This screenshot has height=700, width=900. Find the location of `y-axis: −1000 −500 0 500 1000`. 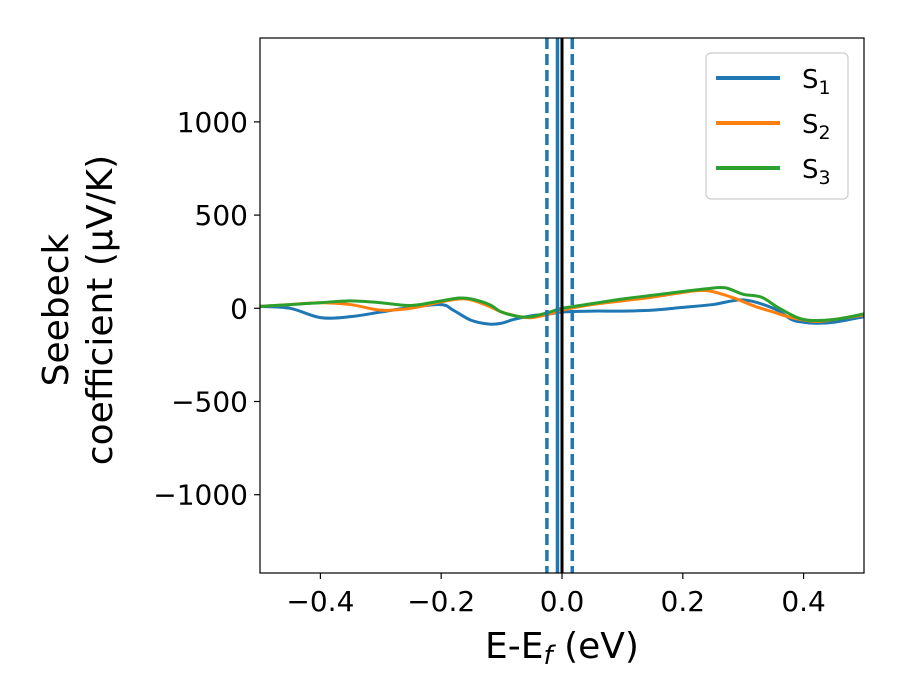

y-axis: −1000 −500 0 500 1000 is located at coordinates (206, 309).